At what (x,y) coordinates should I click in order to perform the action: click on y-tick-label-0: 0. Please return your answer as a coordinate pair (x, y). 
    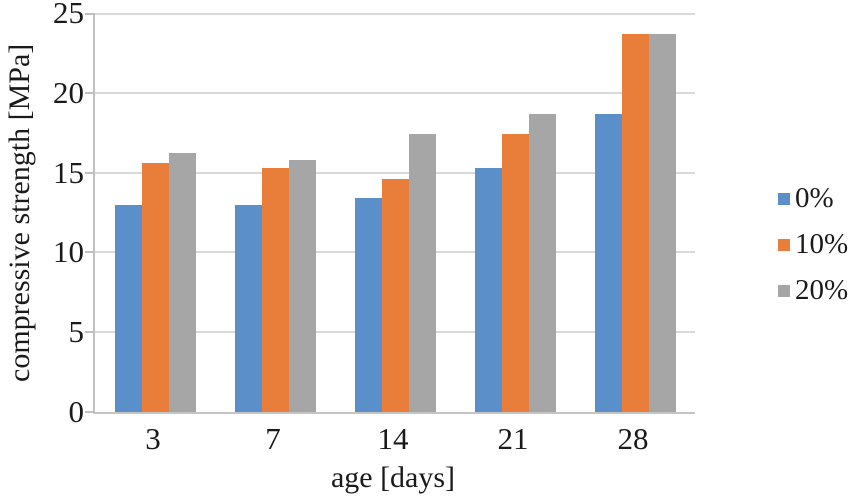
    Looking at the image, I should click on (76, 411).